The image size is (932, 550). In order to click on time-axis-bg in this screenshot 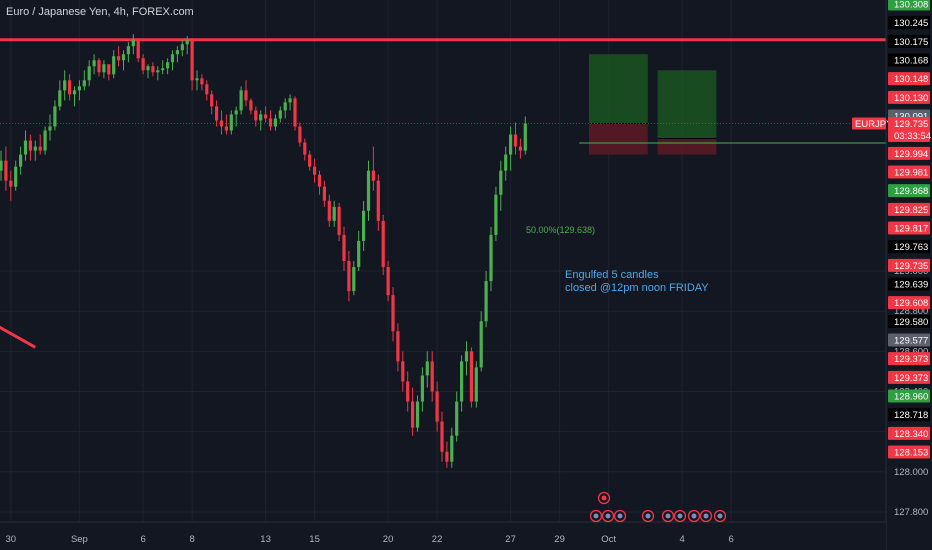, I will do `click(443, 536)`.